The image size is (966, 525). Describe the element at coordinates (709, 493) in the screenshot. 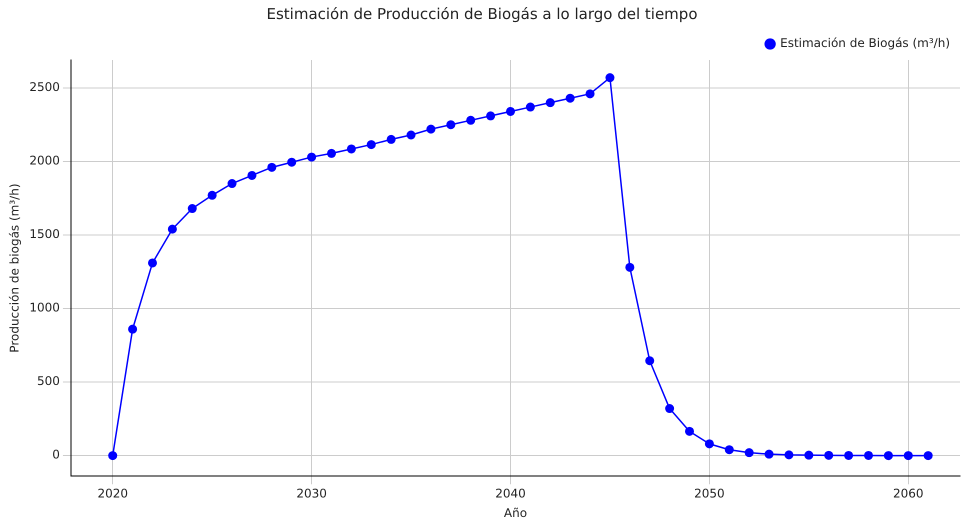

I see `x-tick-label: 2050` at that location.